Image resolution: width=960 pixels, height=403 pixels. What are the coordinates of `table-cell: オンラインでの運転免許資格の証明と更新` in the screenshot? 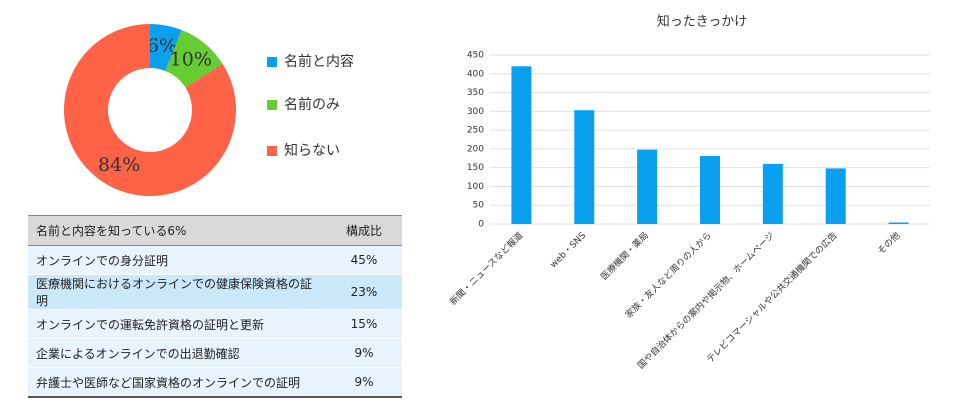 It's located at (177, 324).